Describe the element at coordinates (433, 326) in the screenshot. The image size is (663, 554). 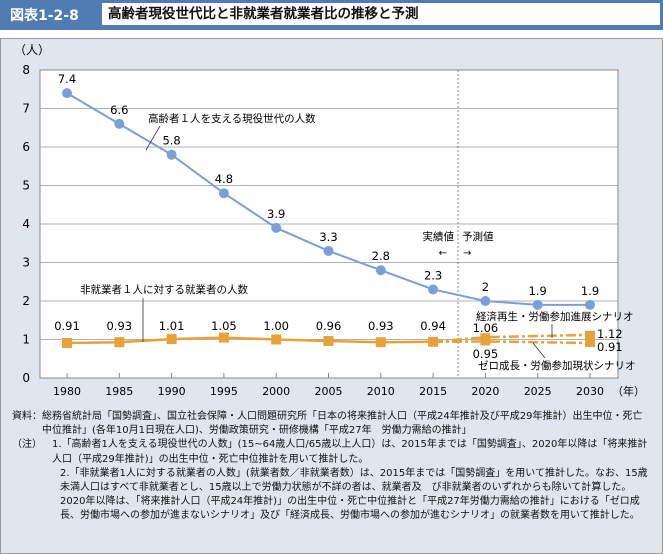
I see `data-label: 0.94` at that location.